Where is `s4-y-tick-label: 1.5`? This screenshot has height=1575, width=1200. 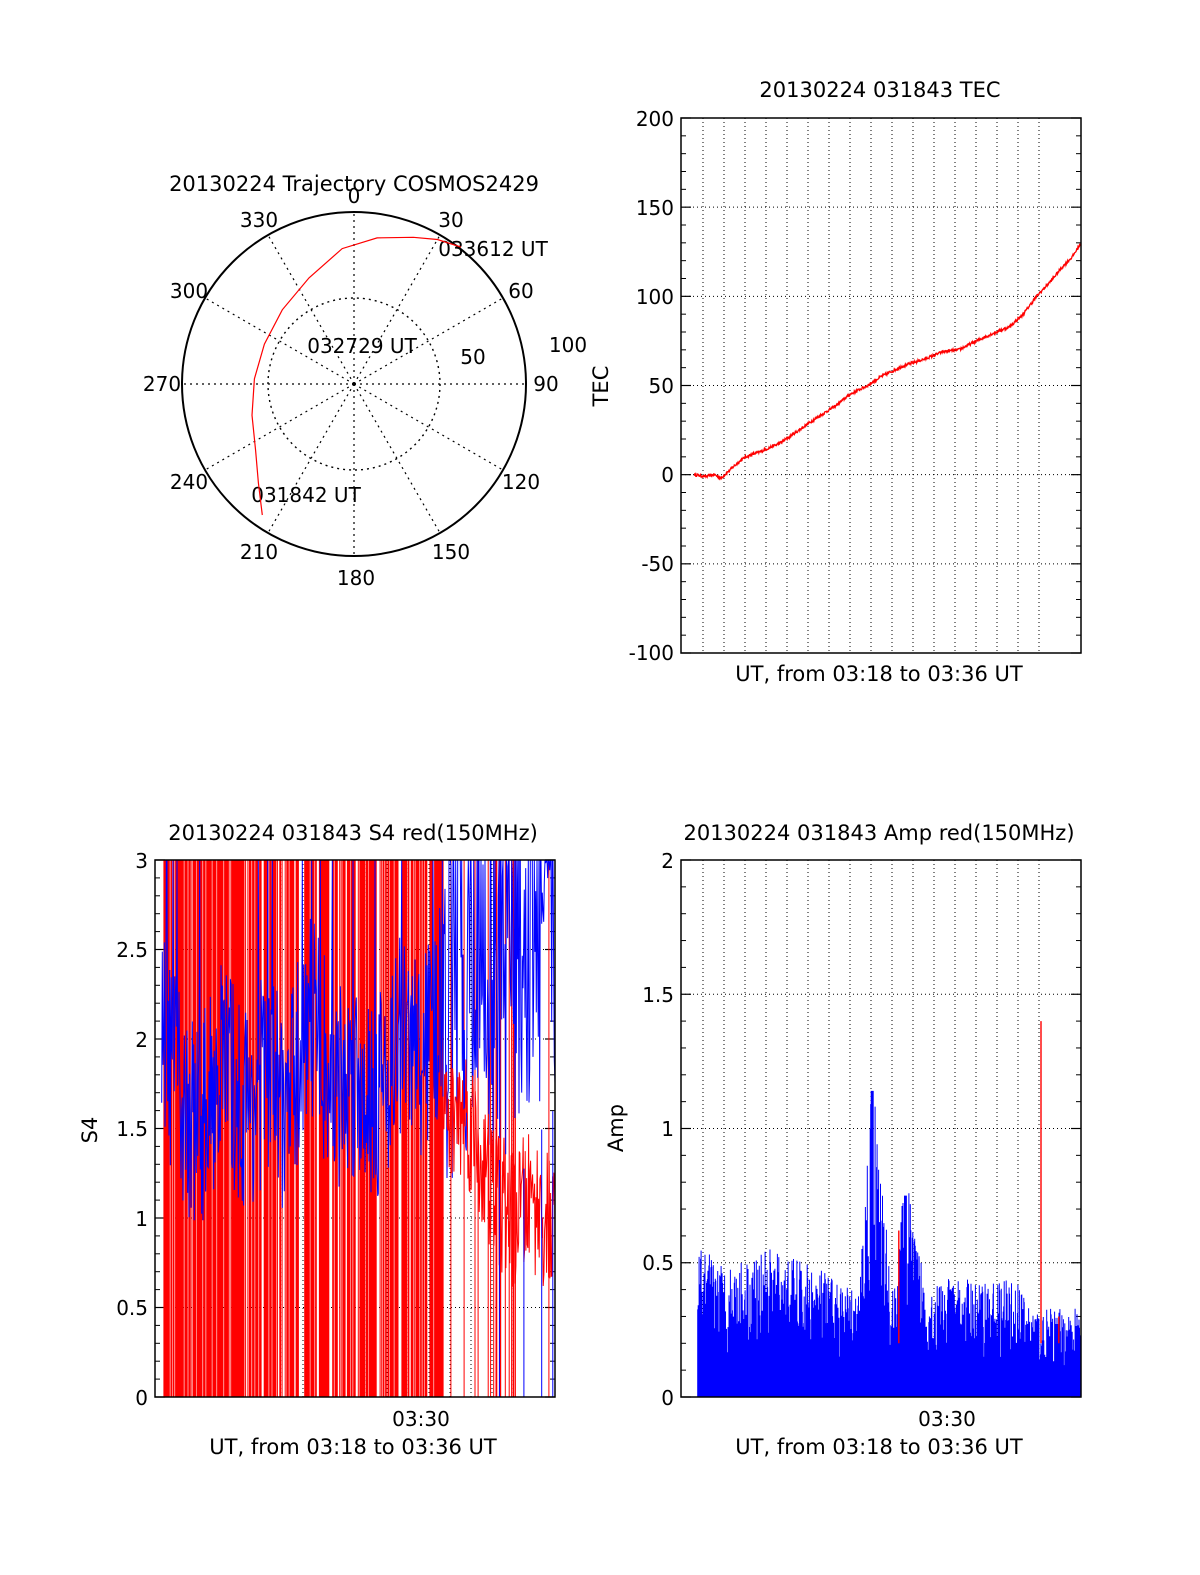 s4-y-tick-label: 1.5 is located at coordinates (132, 1129).